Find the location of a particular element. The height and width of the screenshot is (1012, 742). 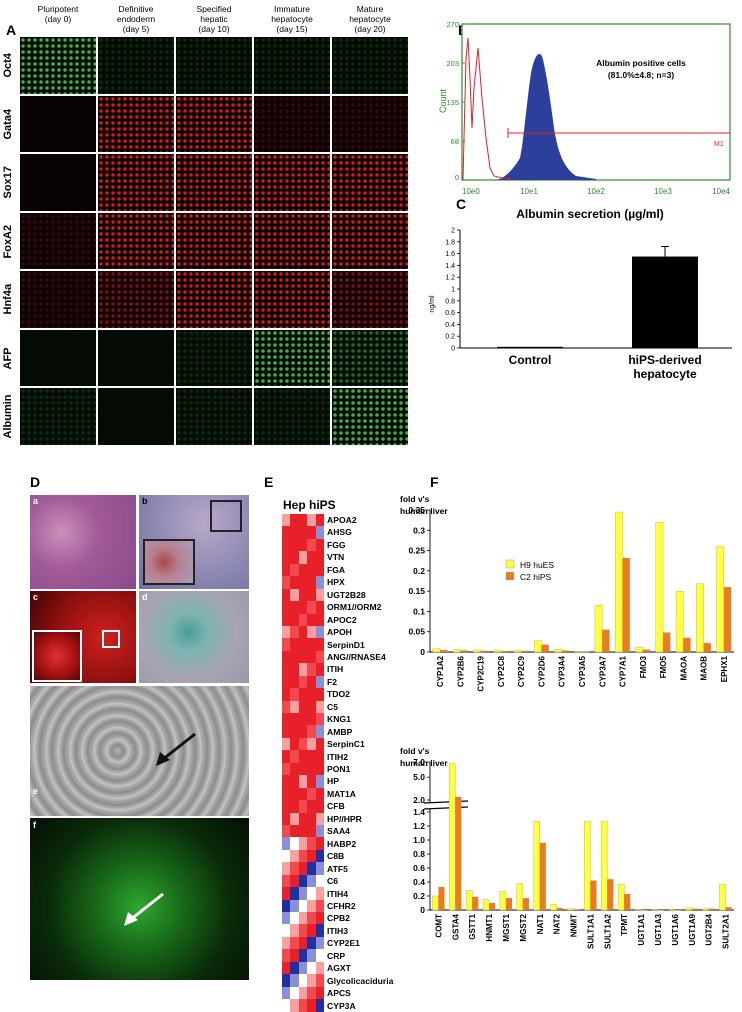

albumin-ytick: 2 is located at coordinates (453, 231).